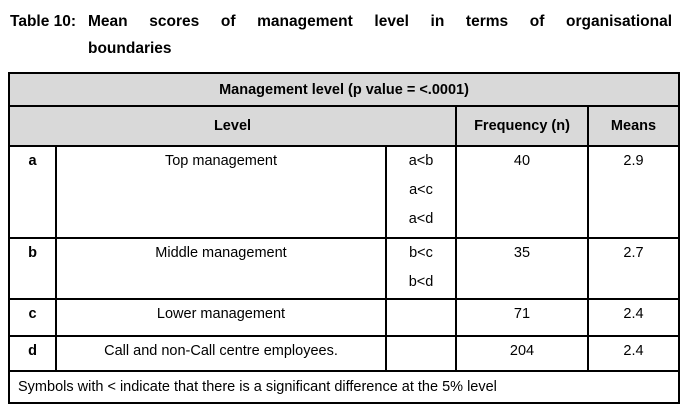  Describe the element at coordinates (32, 353) in the screenshot. I see `table-row-symbol: d` at that location.